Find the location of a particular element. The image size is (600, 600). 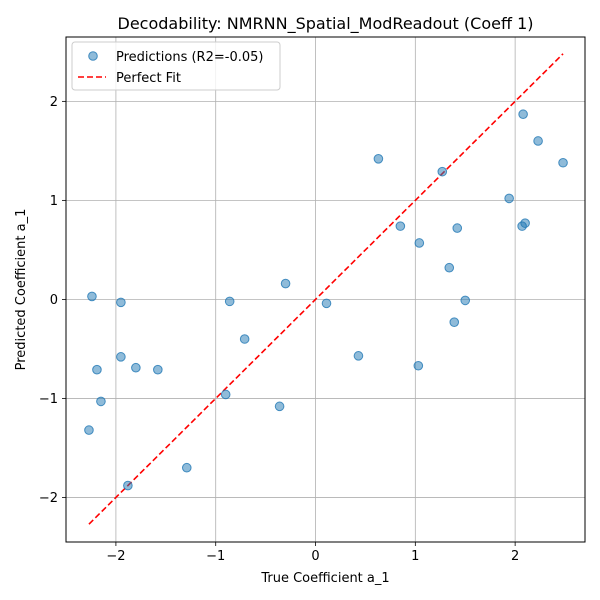

legend-box is located at coordinates (176, 66).